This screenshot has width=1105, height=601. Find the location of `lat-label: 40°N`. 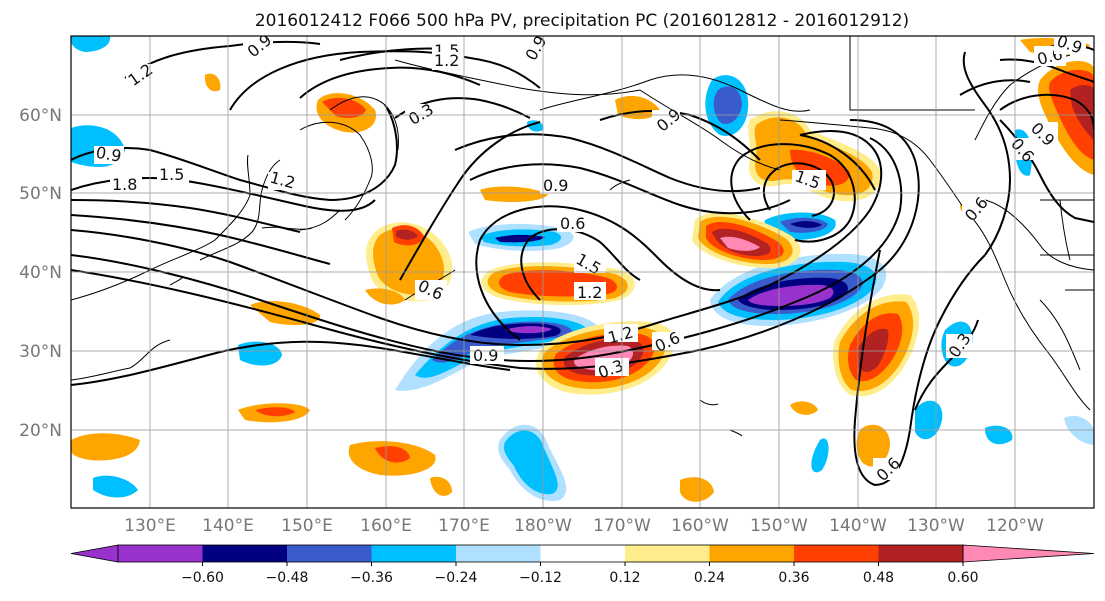

lat-label: 40°N is located at coordinates (40, 273).